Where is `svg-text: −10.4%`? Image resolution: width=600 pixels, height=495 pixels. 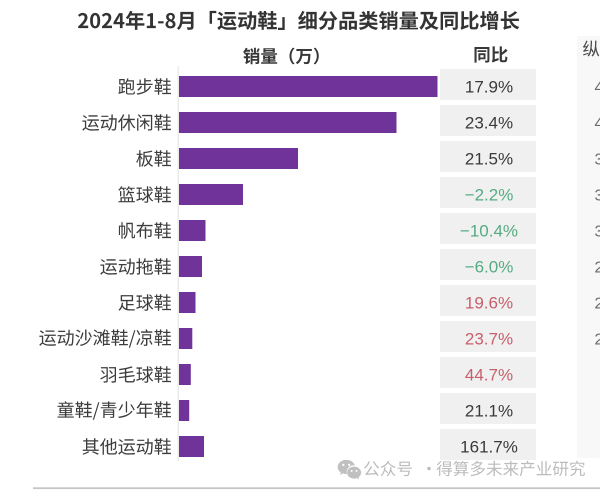
svg-text: −10.4% is located at coordinates (489, 231).